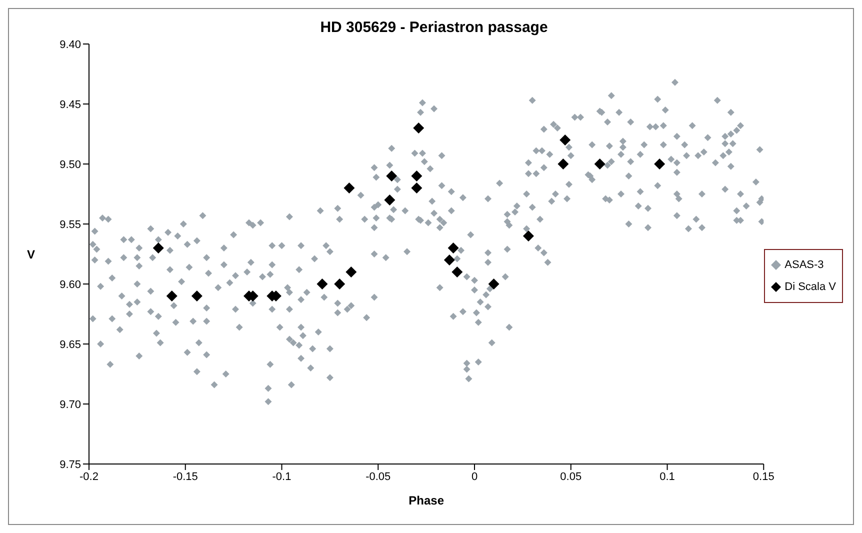 The image size is (862, 533). Describe the element at coordinates (70, 344) in the screenshot. I see `y-tick-label: 9.65` at that location.